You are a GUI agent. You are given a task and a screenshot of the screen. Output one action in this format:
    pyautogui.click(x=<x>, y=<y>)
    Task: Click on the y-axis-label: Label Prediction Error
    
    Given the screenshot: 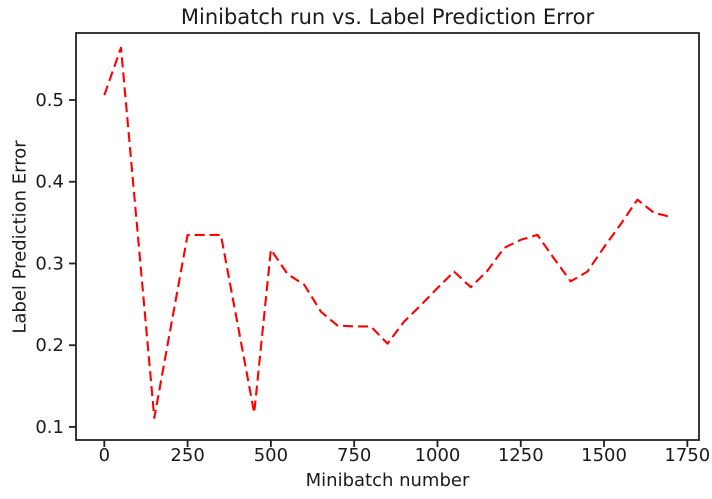 What is the action you would take?
    pyautogui.click(x=20, y=237)
    